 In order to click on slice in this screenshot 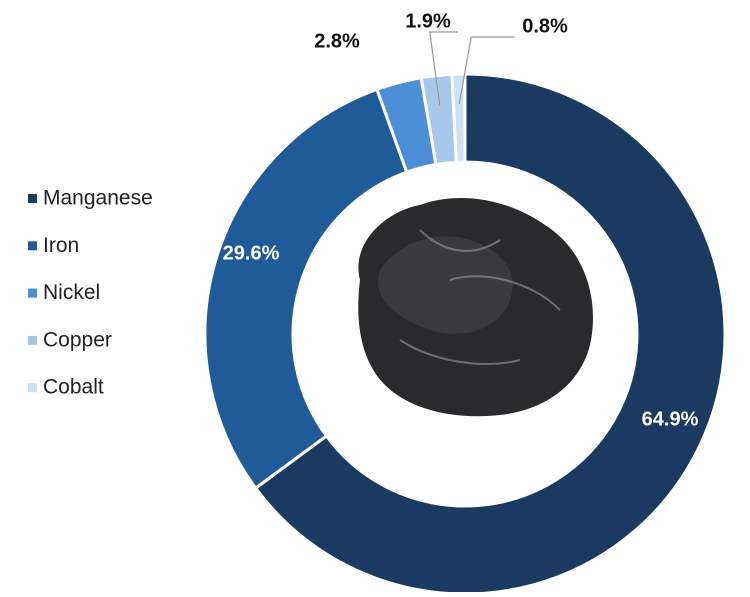, I will do `click(458, 118)`.